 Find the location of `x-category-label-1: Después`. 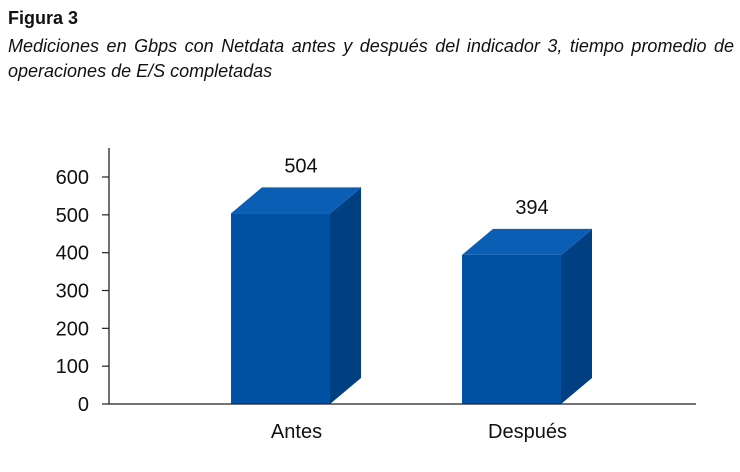

x-category-label-1: Después is located at coordinates (527, 432).